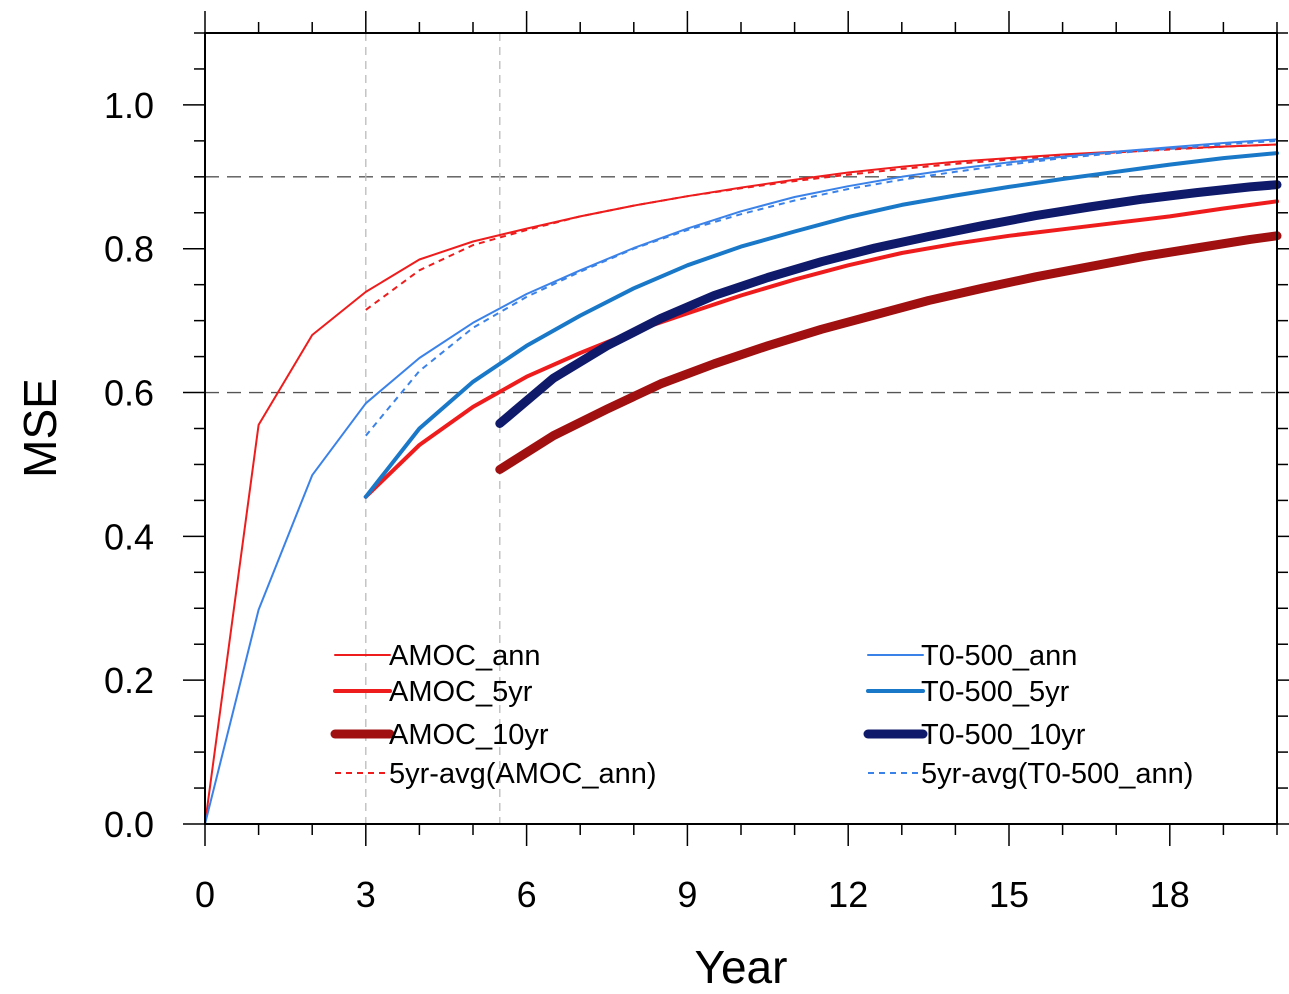  Describe the element at coordinates (129, 824) in the screenshot. I see `y-tick-label: 0.0` at that location.